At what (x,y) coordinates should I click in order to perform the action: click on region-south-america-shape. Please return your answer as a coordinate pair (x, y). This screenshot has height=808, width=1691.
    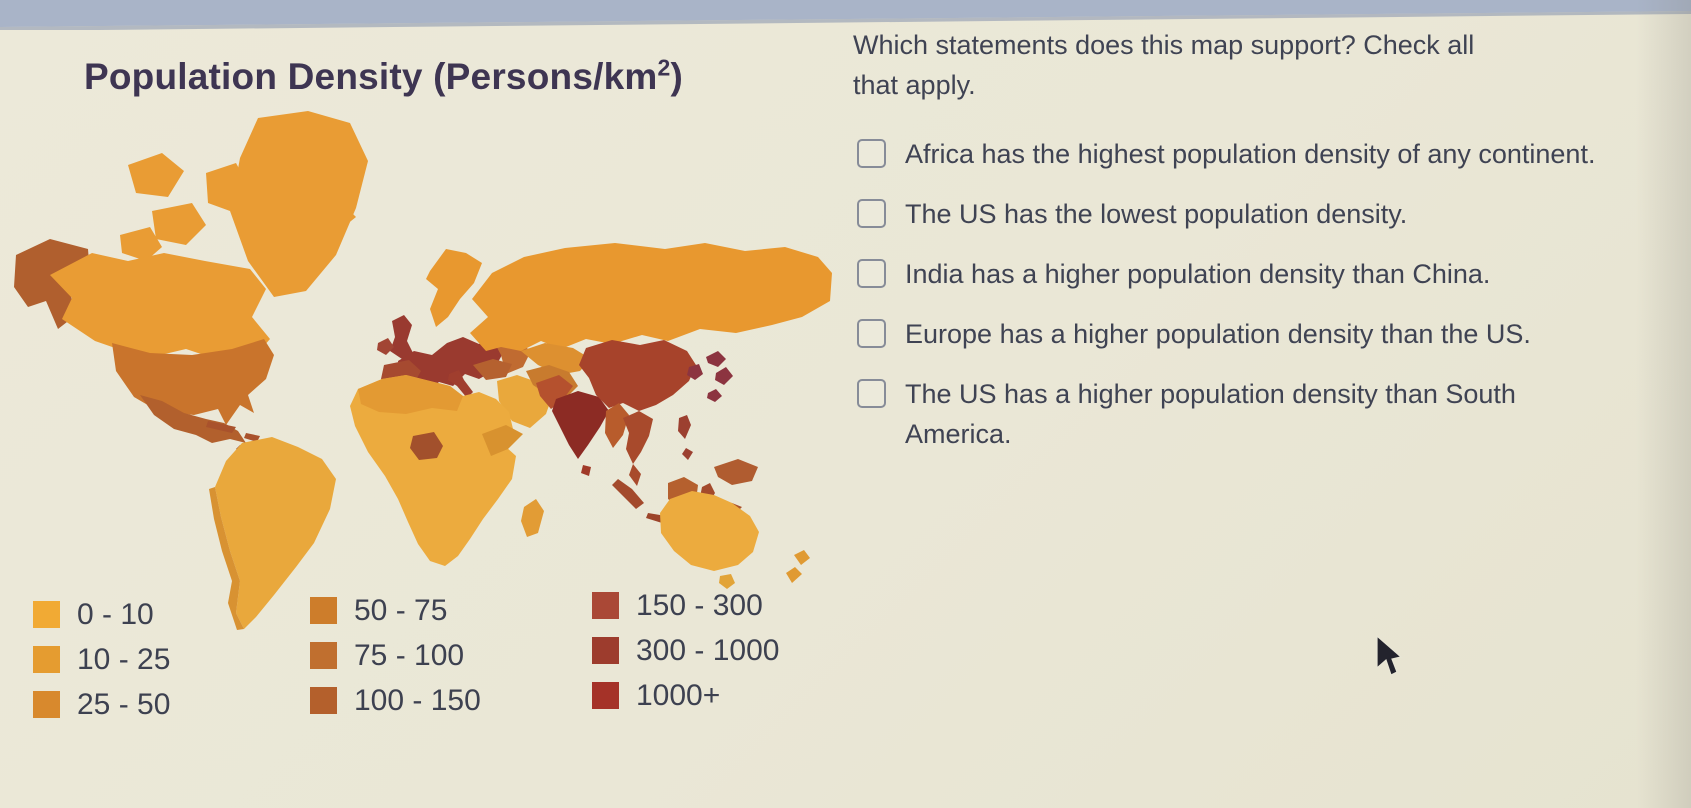
    Looking at the image, I should click on (275, 533).